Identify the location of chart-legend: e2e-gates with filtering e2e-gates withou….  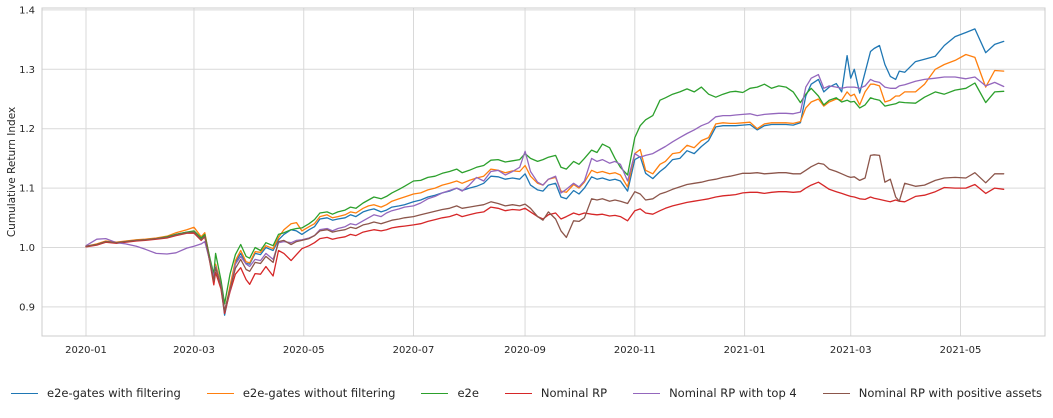
(526, 393).